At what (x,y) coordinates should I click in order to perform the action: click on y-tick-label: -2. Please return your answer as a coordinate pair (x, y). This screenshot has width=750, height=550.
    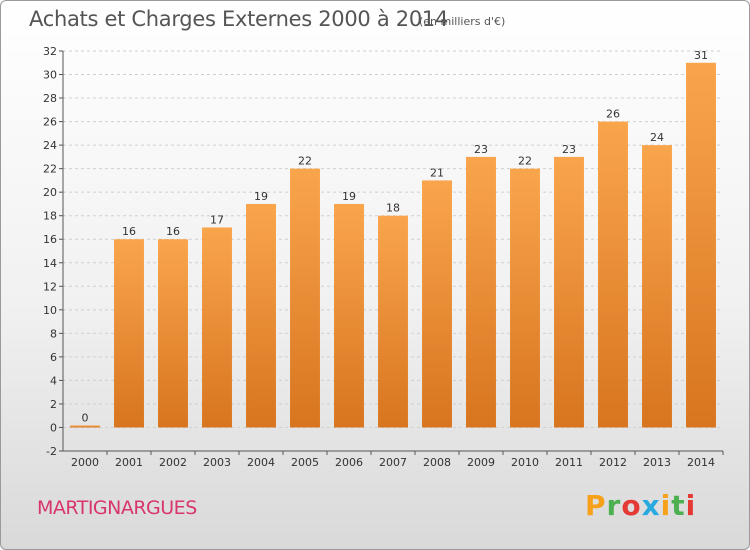
    Looking at the image, I should click on (51, 451).